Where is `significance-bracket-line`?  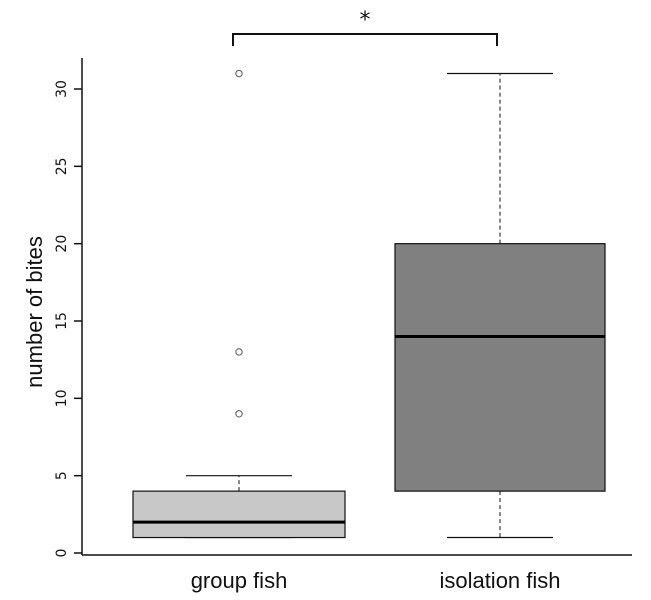
significance-bracket-line is located at coordinates (365, 39).